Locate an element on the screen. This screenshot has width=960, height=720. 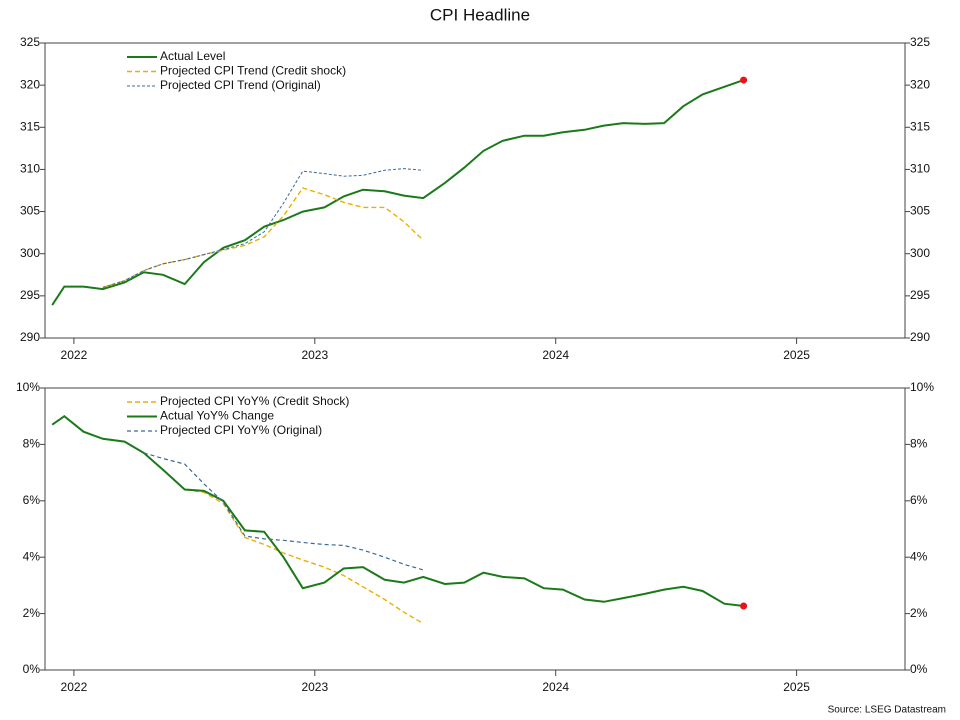
y2-tick-label: 8% is located at coordinates (919, 444).